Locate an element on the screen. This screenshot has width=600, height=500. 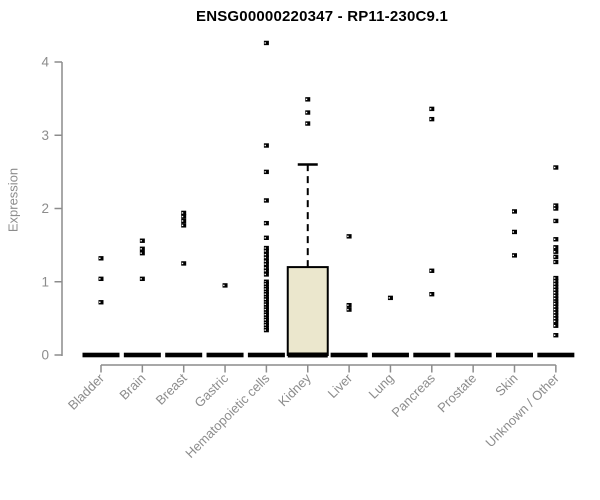
y-tick-label: 1 is located at coordinates (45, 281).